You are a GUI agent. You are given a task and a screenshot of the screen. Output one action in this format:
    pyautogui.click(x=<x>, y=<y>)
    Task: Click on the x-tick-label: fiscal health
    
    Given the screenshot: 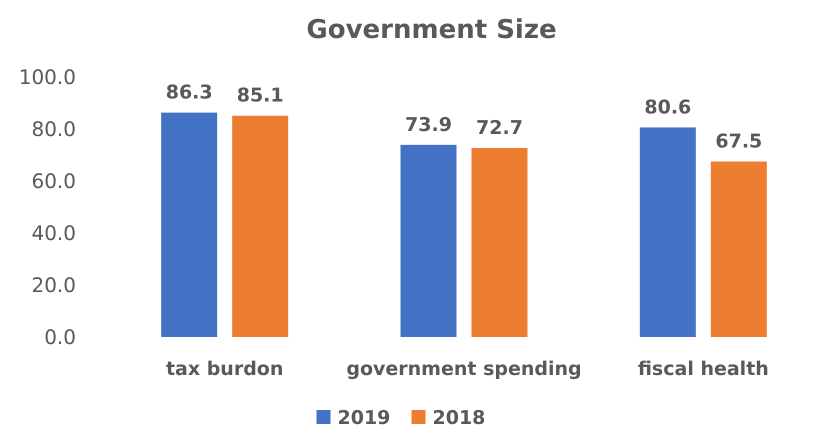 What is the action you would take?
    pyautogui.click(x=703, y=369)
    